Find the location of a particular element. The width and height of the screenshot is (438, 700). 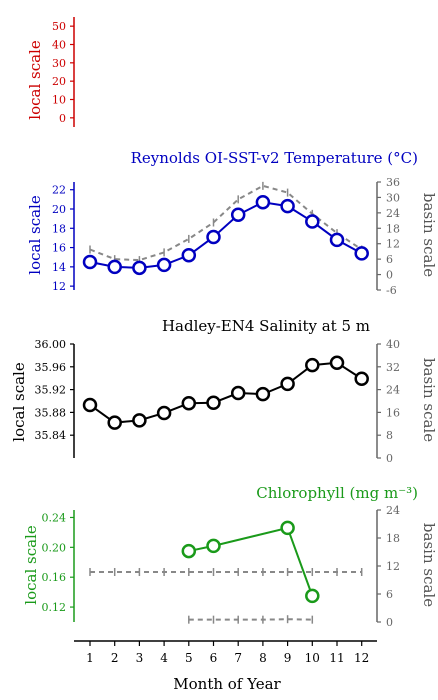

right-tick-label: 8 is located at coordinates (389, 435).